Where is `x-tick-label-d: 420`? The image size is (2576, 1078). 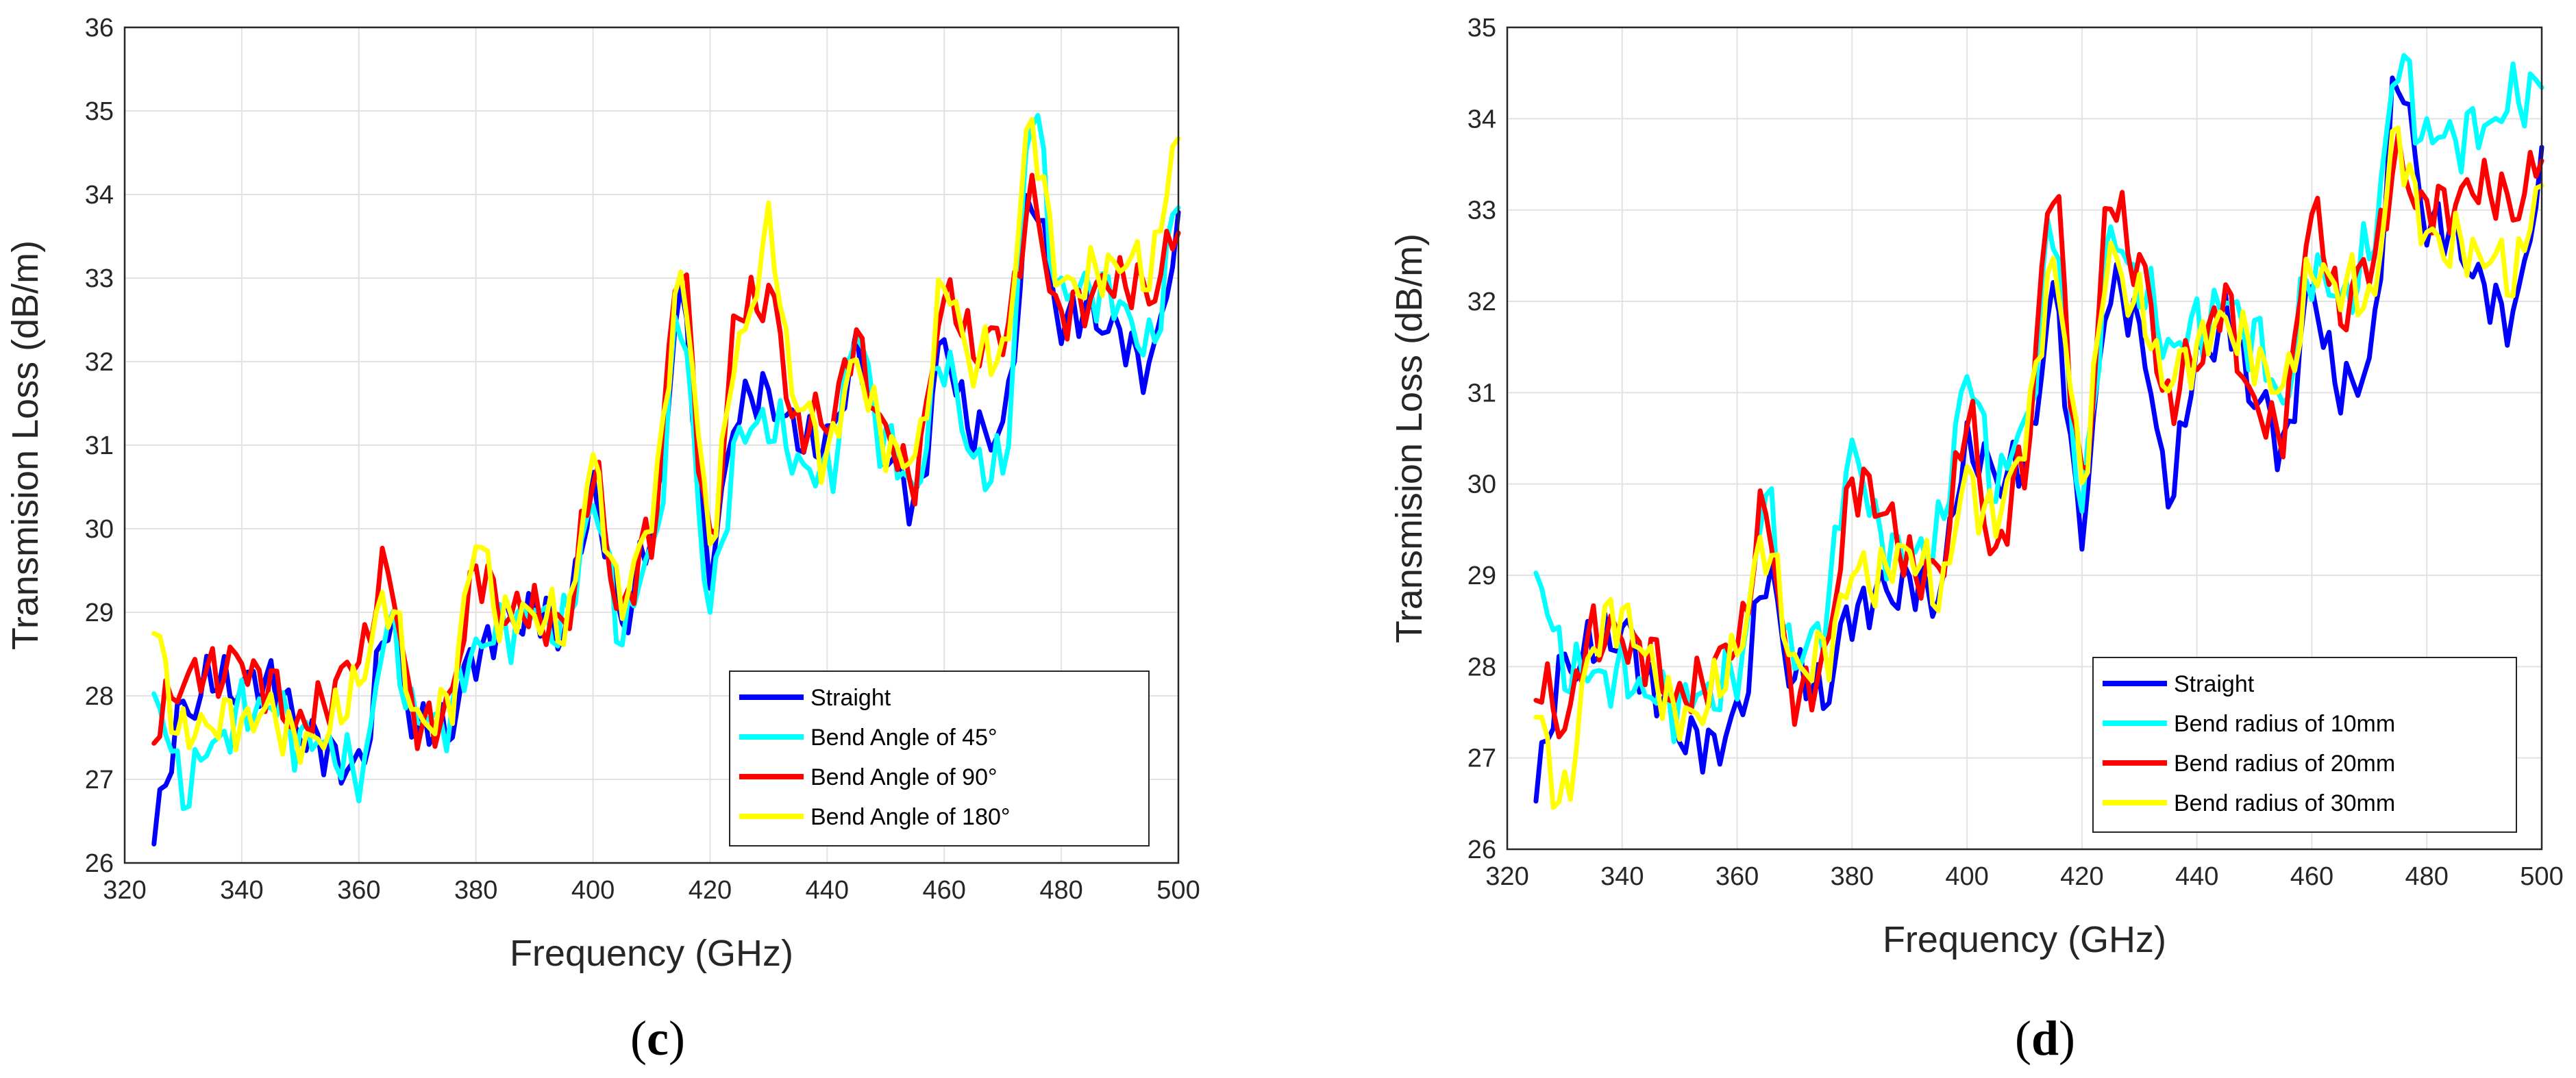 x-tick-label-d: 420 is located at coordinates (2081, 876).